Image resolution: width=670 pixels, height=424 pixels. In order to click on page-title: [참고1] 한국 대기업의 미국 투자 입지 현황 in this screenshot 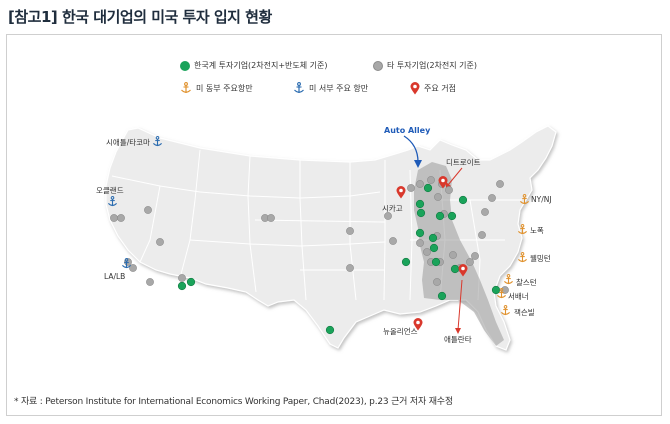, I will do `click(140, 17)`.